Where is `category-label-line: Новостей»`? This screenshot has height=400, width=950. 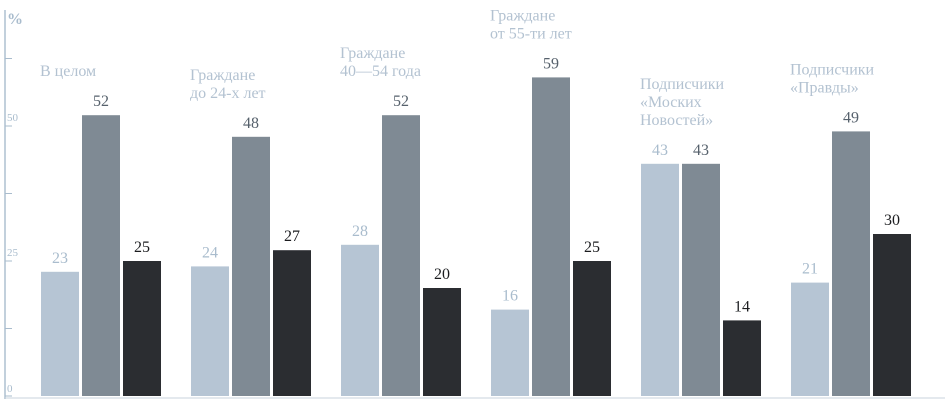 category-label-line: Новостей» is located at coordinates (676, 120).